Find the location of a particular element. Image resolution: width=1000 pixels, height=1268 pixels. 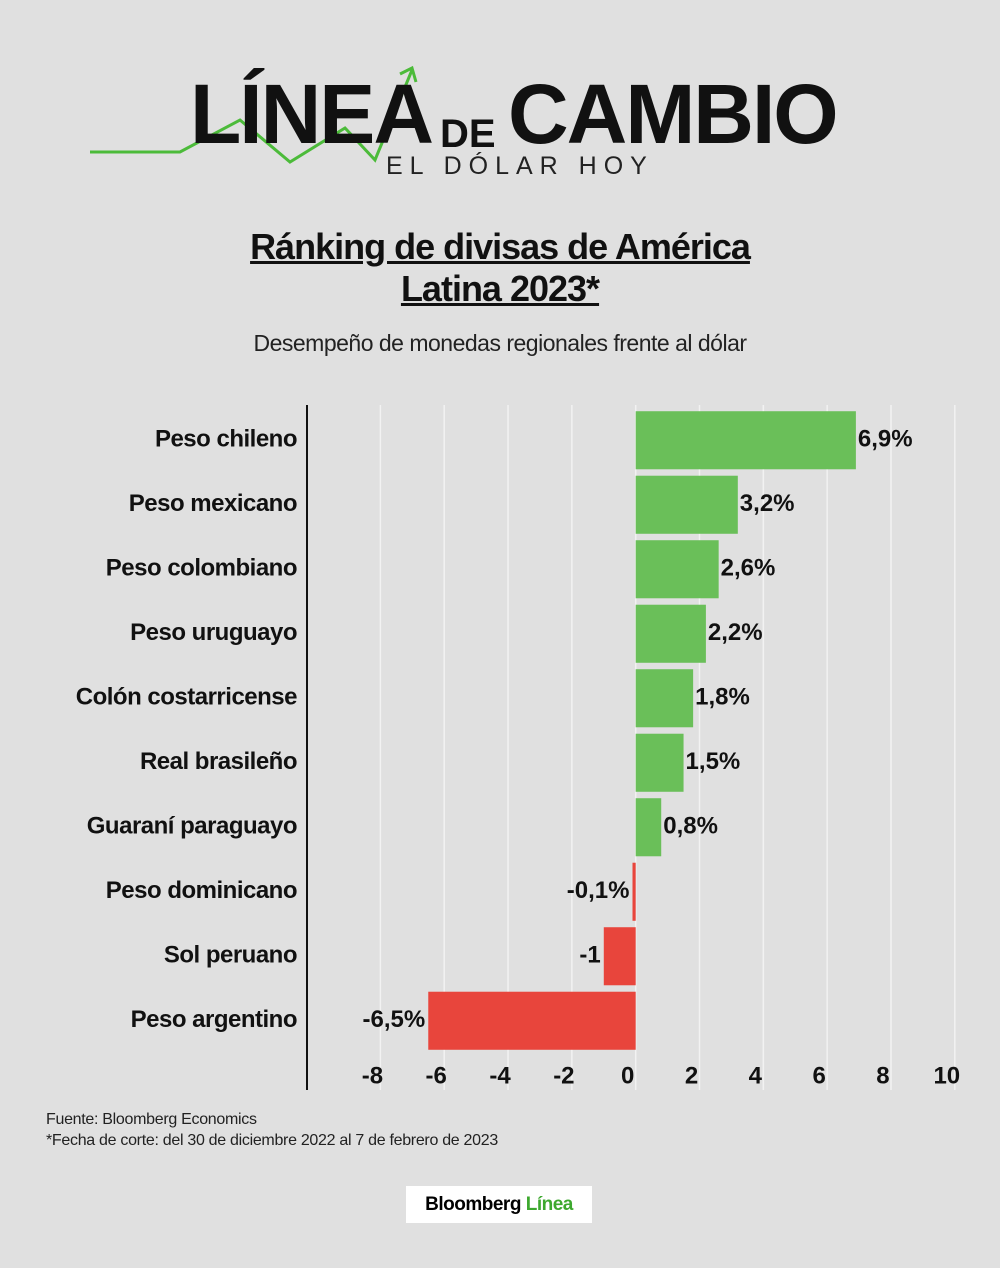

y-tick-label: Peso mexicano is located at coordinates (213, 503).